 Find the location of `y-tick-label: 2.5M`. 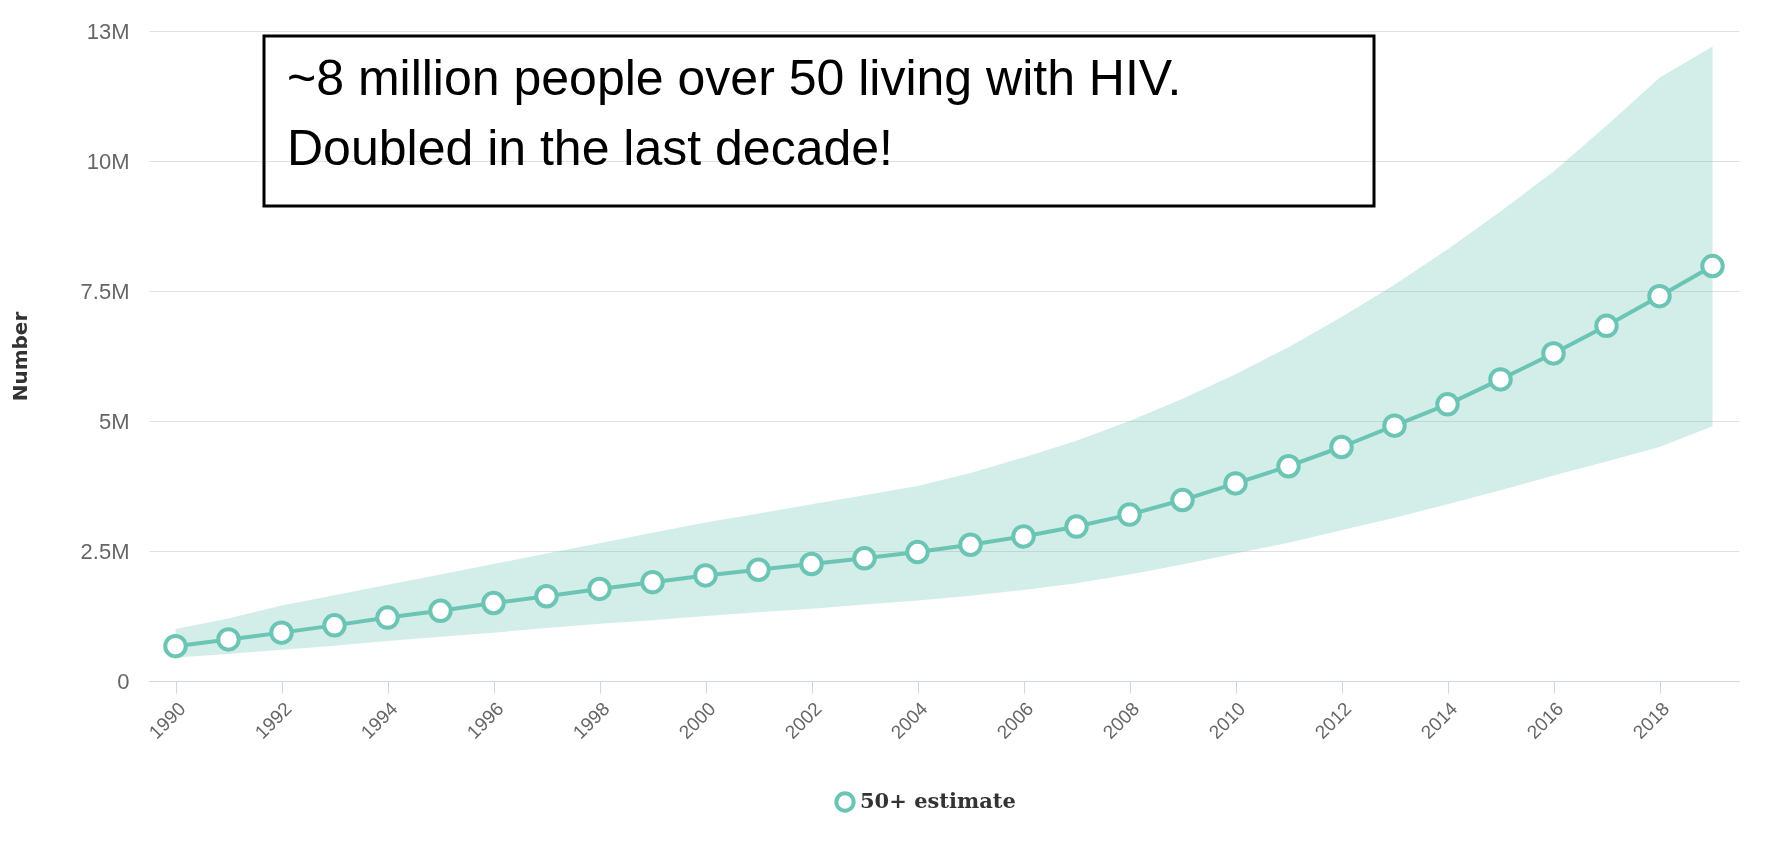

y-tick-label: 2.5M is located at coordinates (105, 551).